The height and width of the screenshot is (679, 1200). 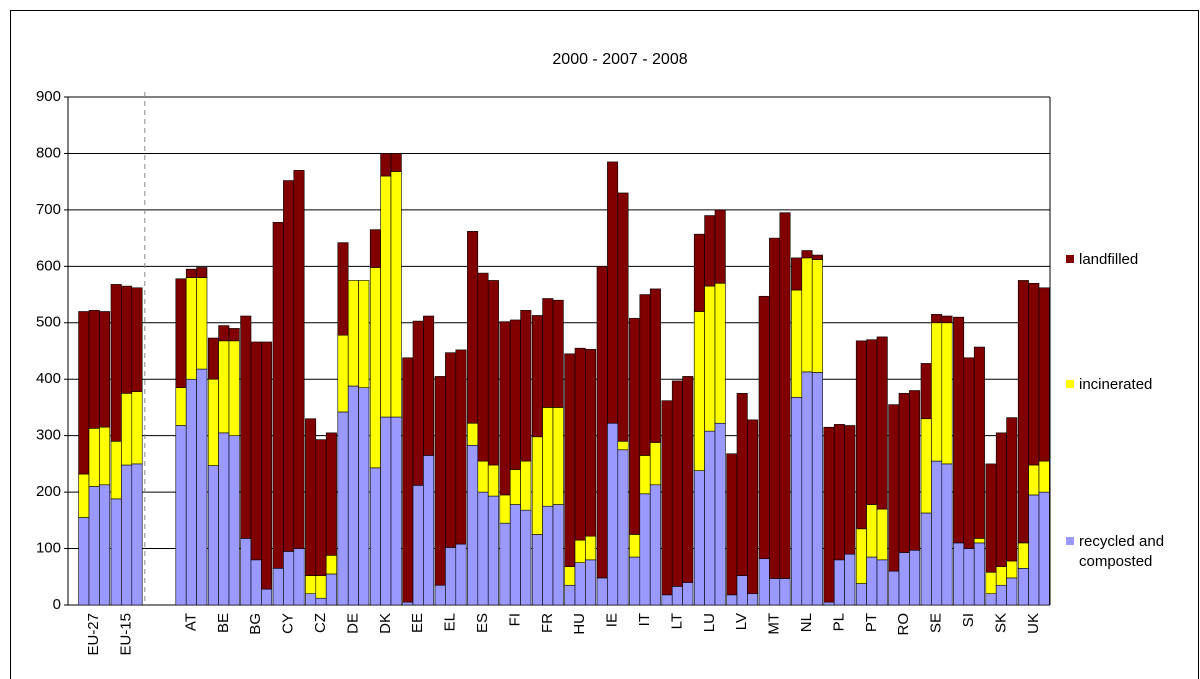 I want to click on x-tick-label: IT, so click(x=644, y=619).